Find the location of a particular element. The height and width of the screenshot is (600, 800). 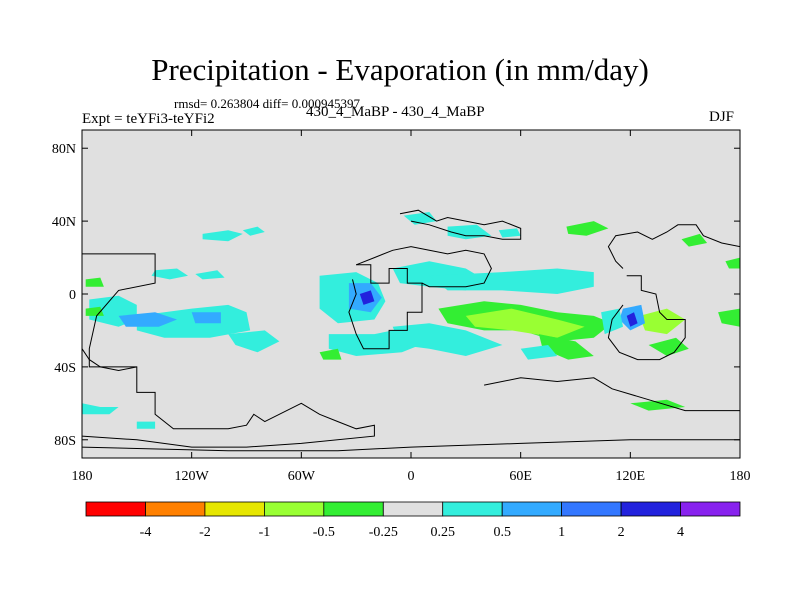

colorbar-label: 0.5 is located at coordinates (502, 532).